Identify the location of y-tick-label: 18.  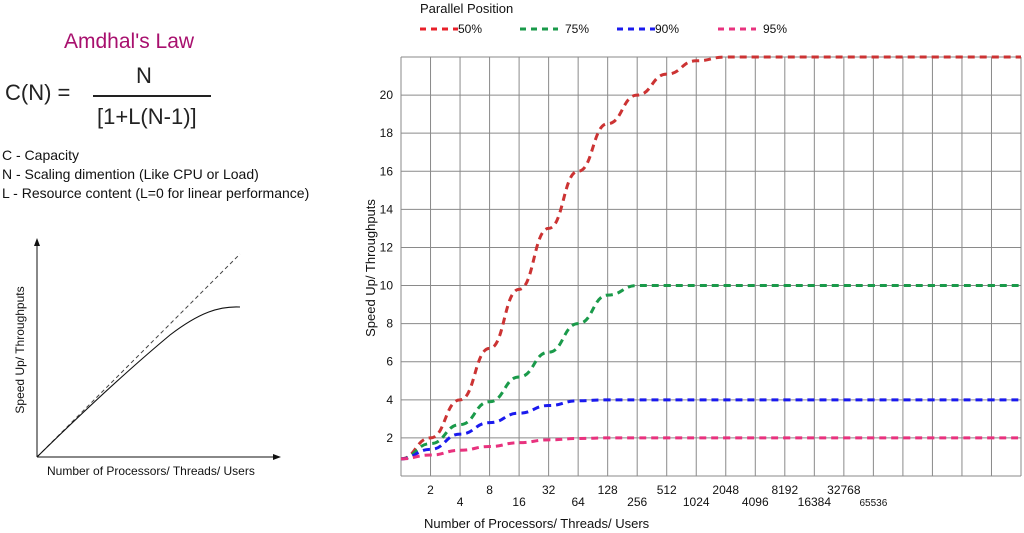
(387, 133).